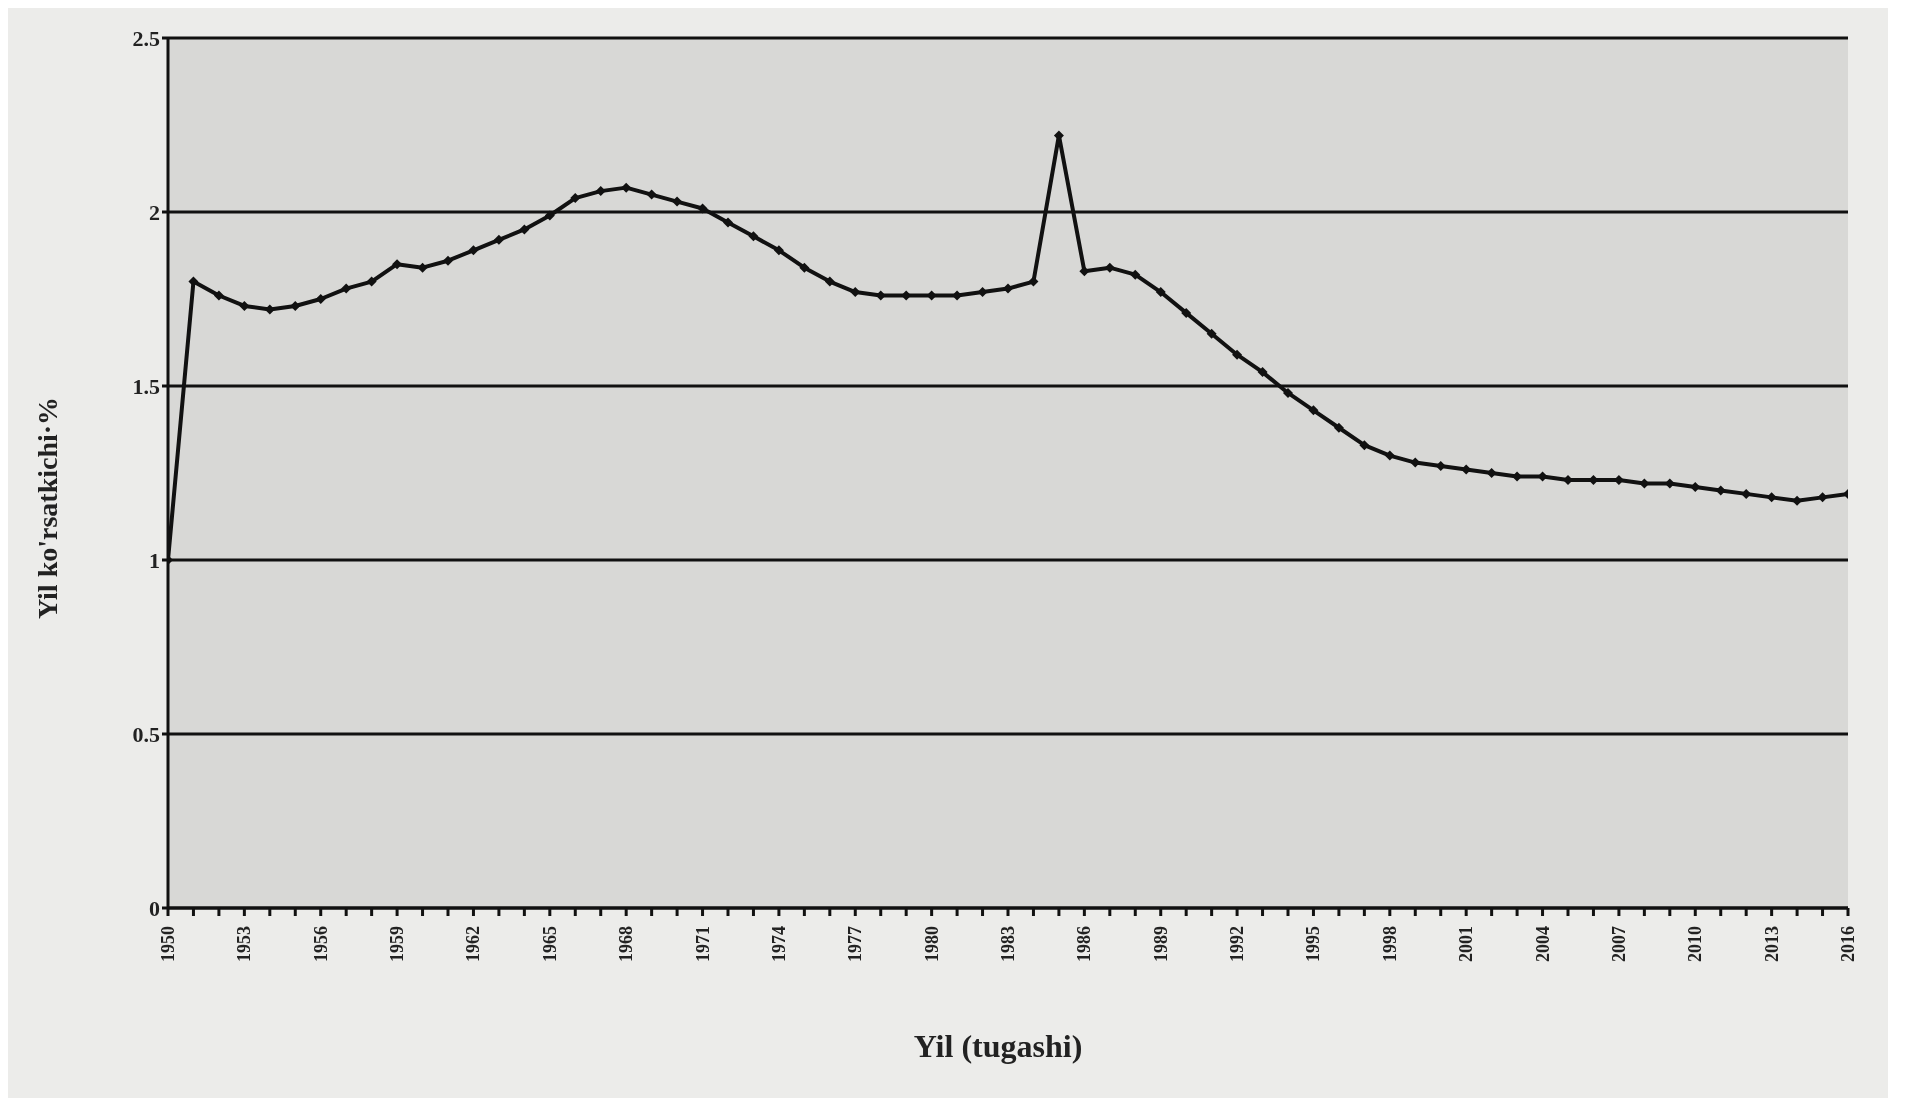 The image size is (1909, 1120). I want to click on x-tick-label: 1950, so click(168, 944).